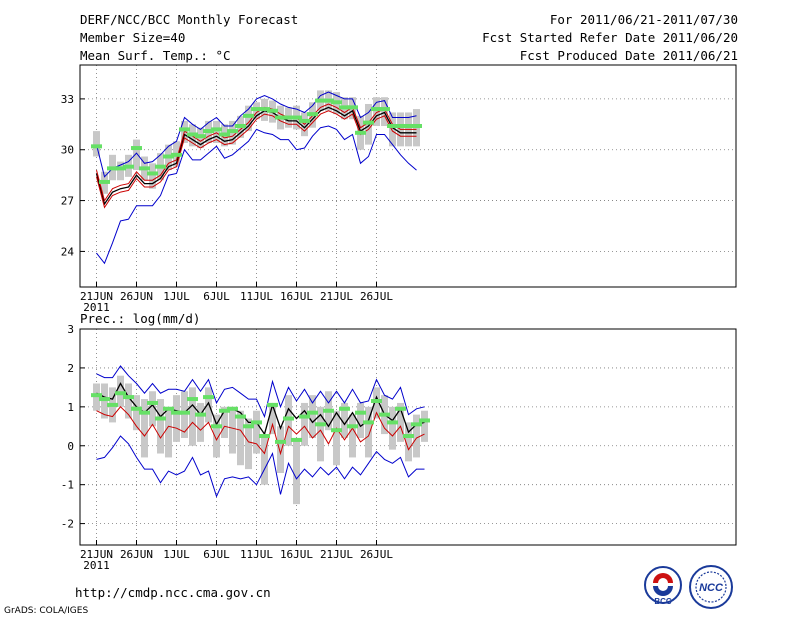 This screenshot has height=618, width=800. Describe the element at coordinates (610, 37) in the screenshot. I see `forecast-start-date: Fcst Started Refer Date 2011/06/20` at that location.